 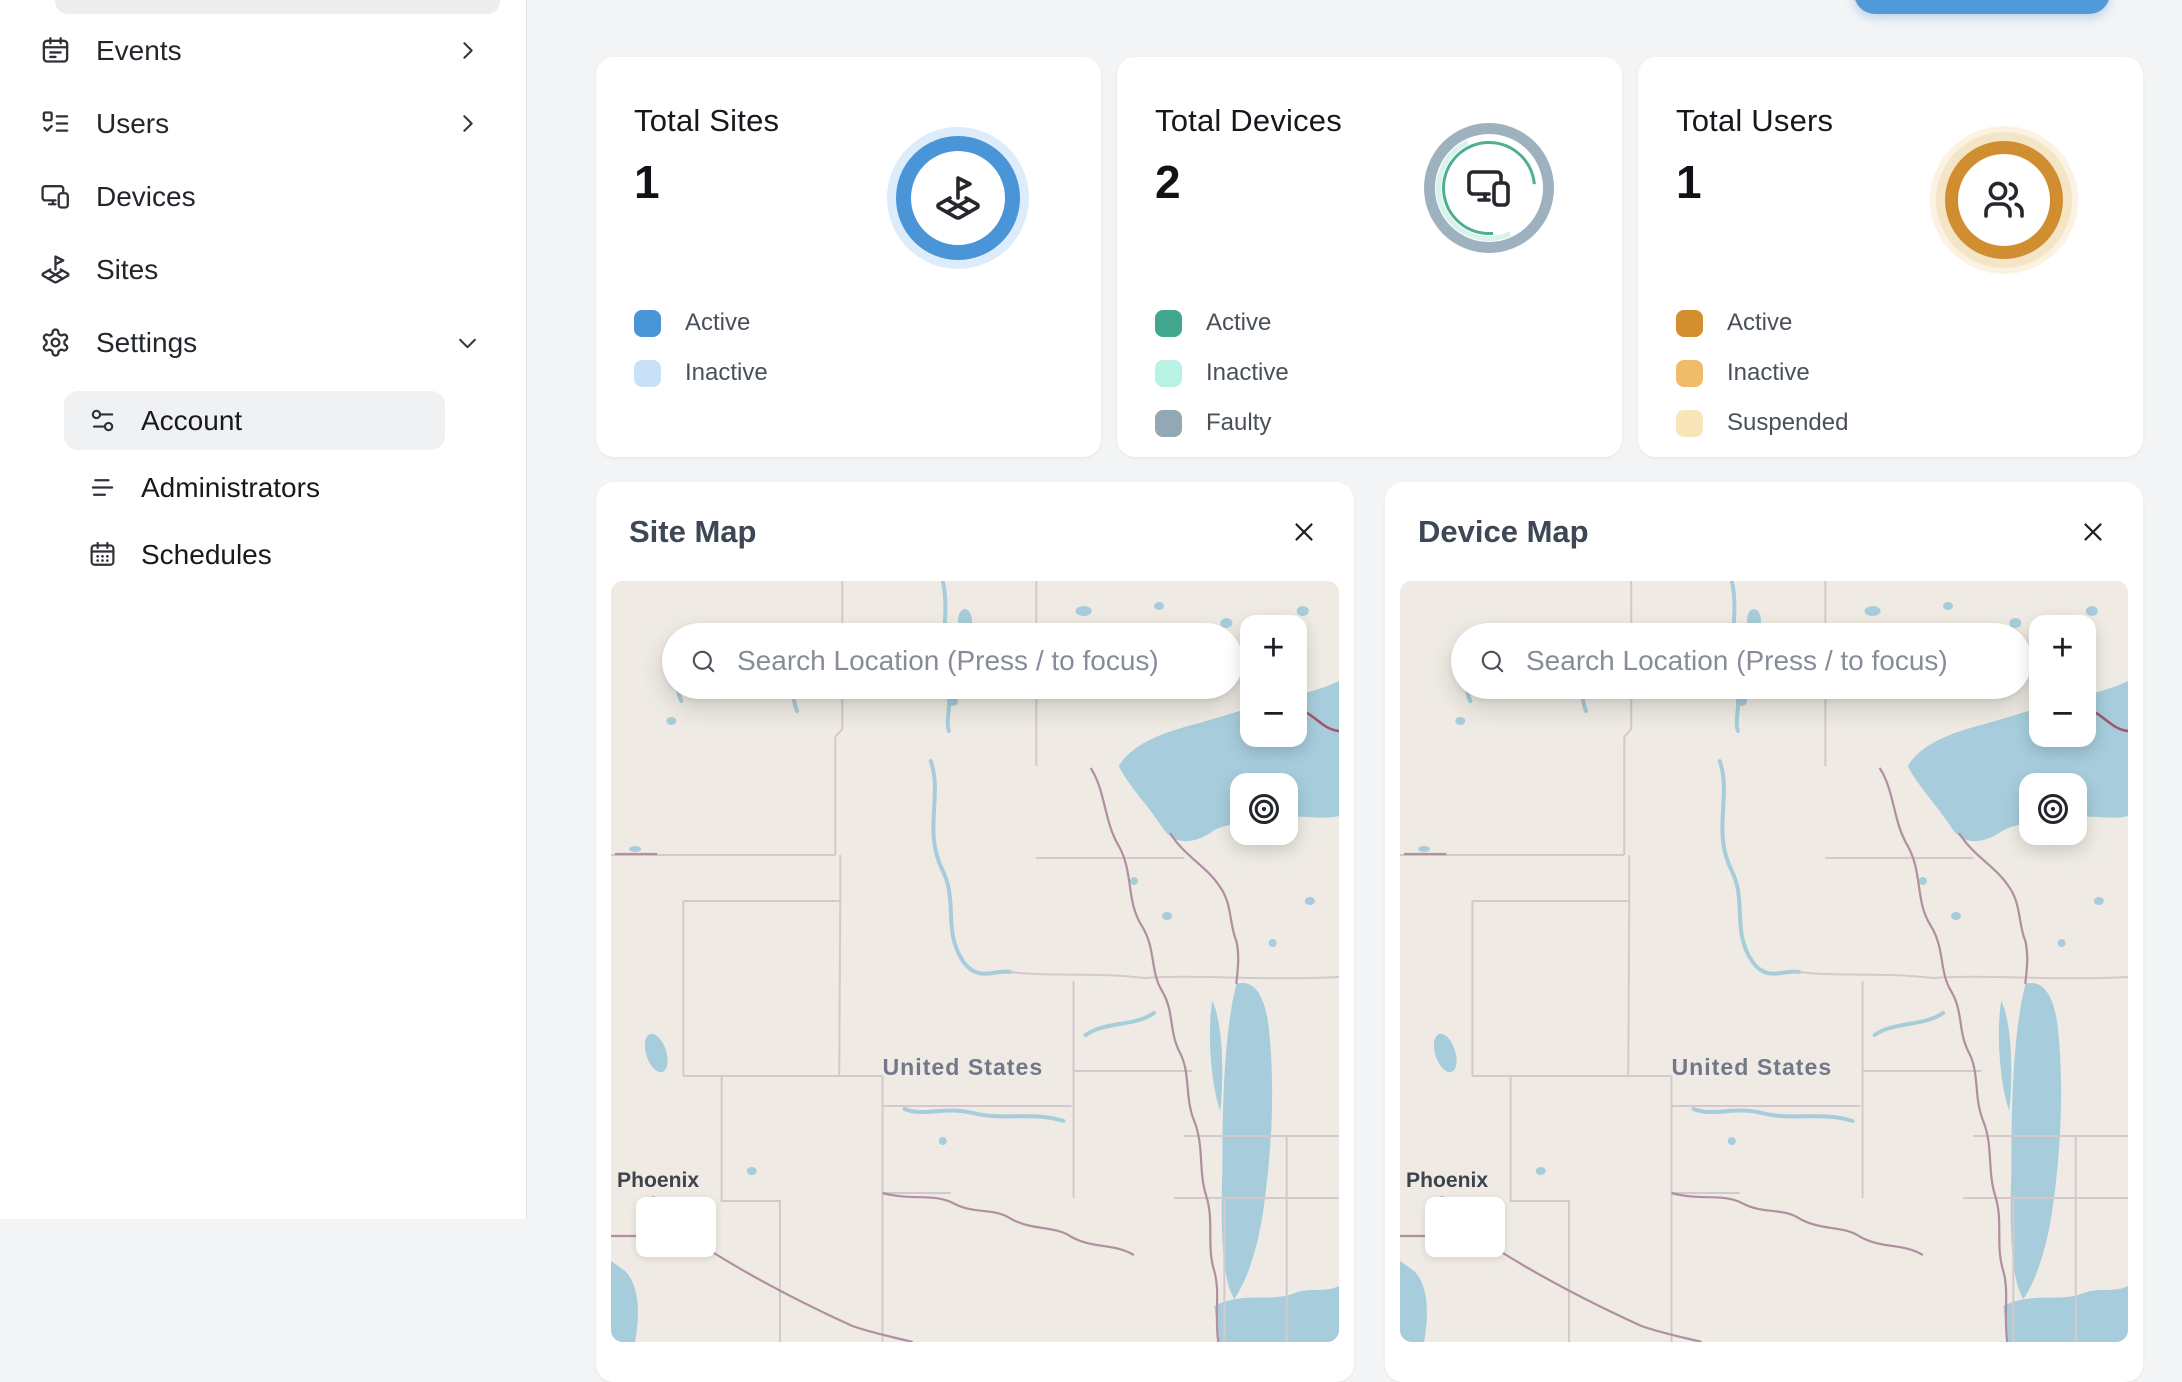 What do you see at coordinates (277, 7) in the screenshot?
I see `sidebar-item-partial-highlight` at bounding box center [277, 7].